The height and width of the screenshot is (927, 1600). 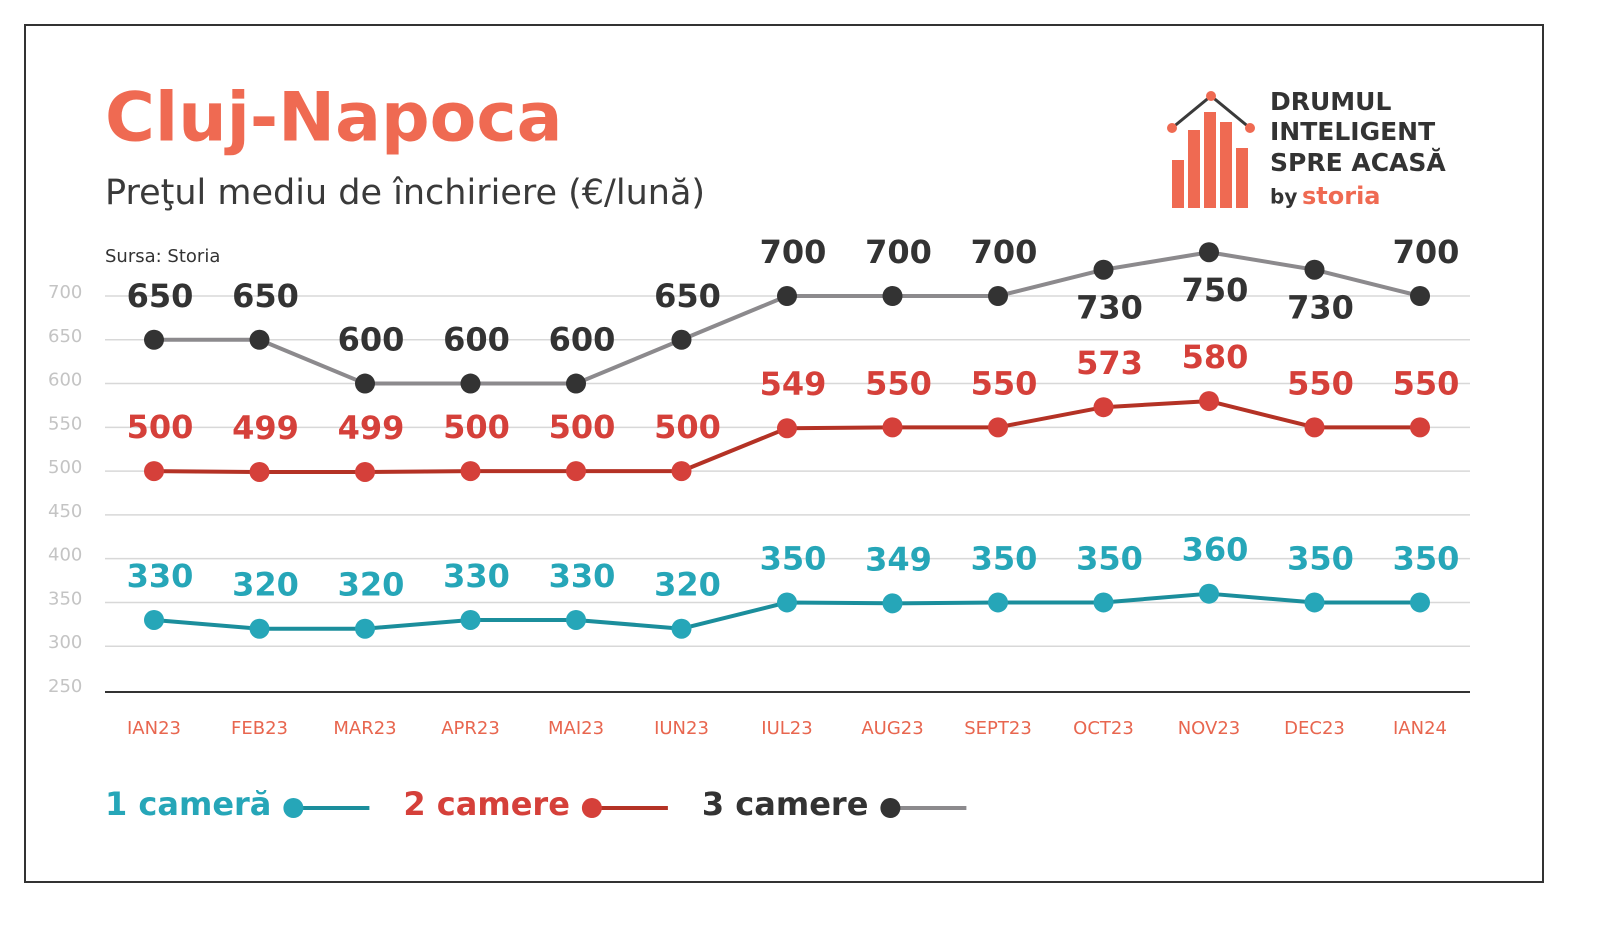 I want to click on y-tick-label: 300, so click(x=65, y=642).